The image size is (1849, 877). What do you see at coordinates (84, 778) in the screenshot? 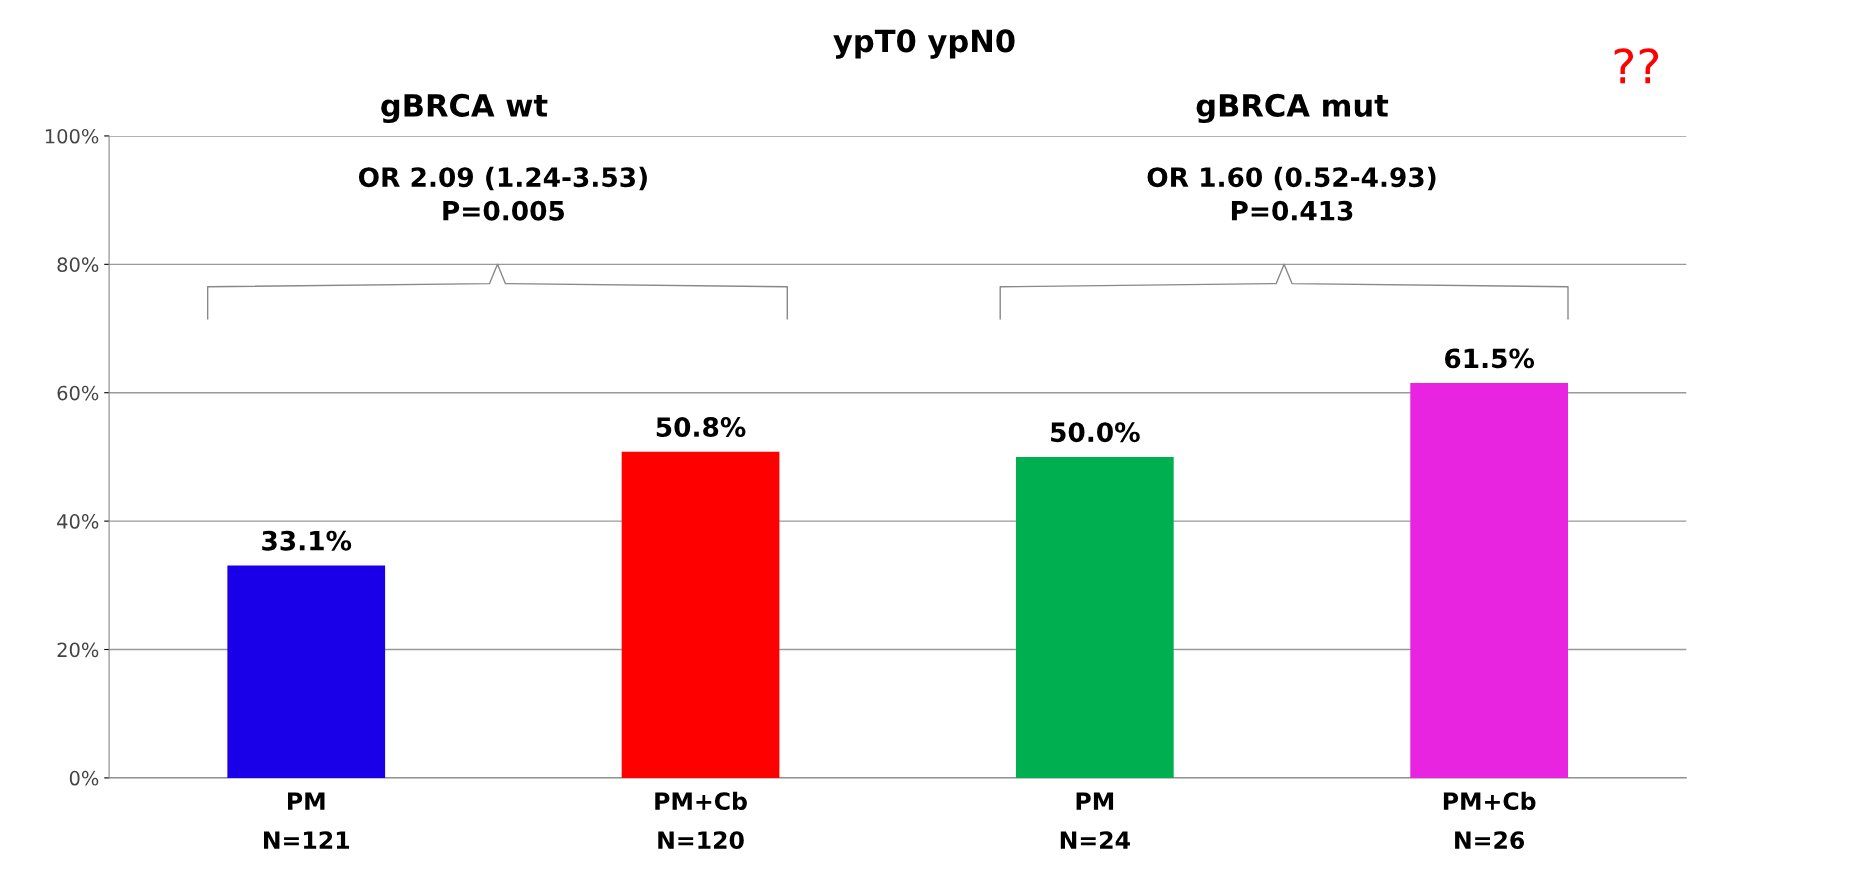
I see `y-tick-label: 0%` at bounding box center [84, 778].